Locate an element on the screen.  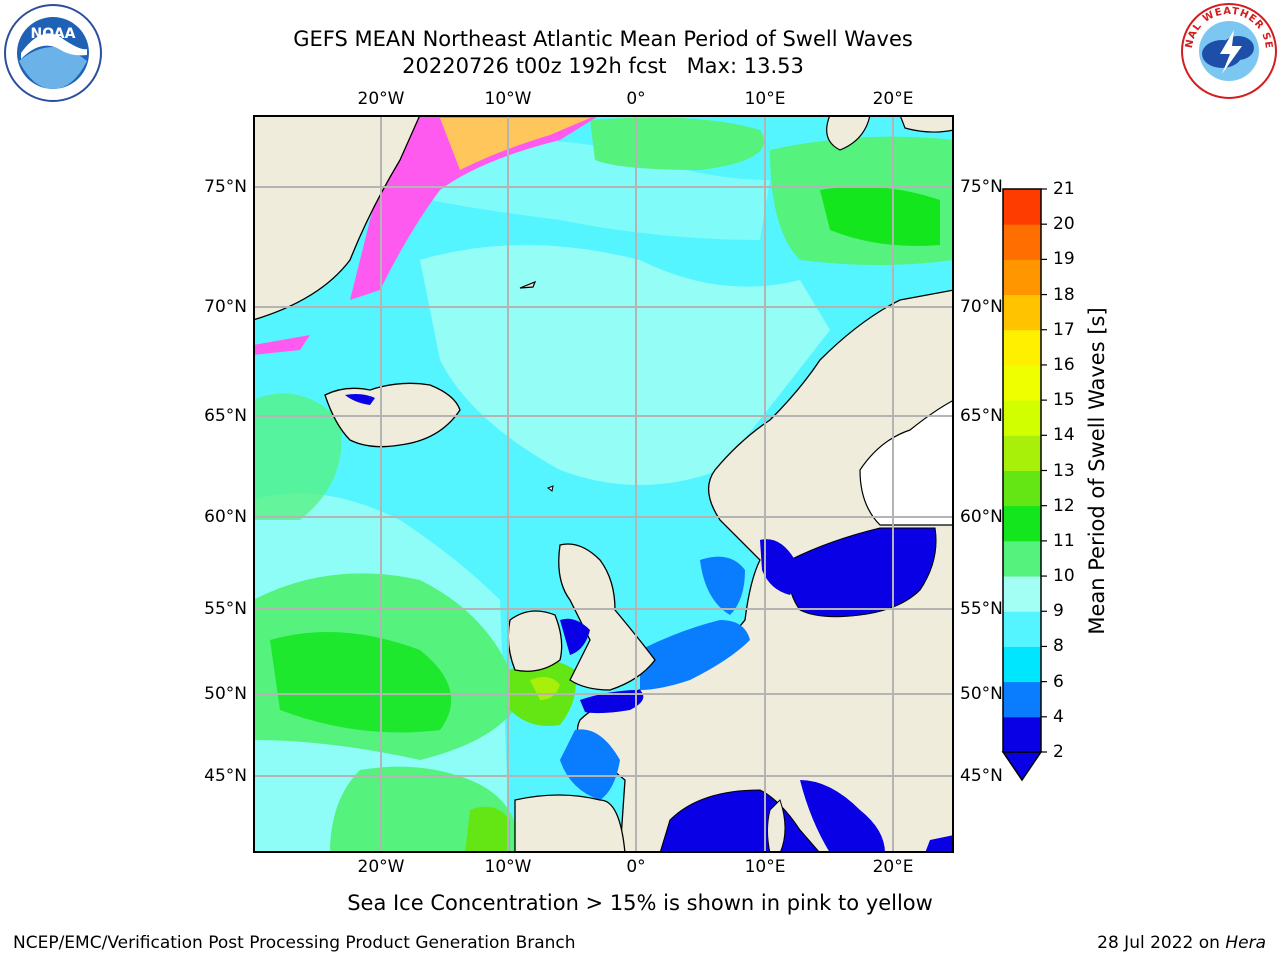
swell-field-11to12 is located at coordinates (487, 829).